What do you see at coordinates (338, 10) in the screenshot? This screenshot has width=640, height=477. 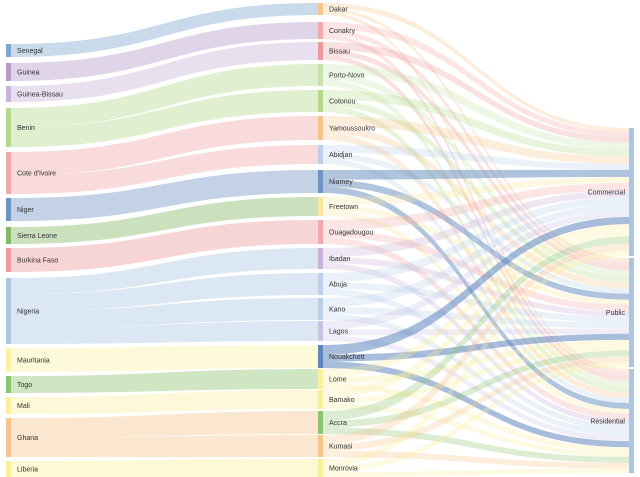 I see `node-label-dakar: Dakar` at bounding box center [338, 10].